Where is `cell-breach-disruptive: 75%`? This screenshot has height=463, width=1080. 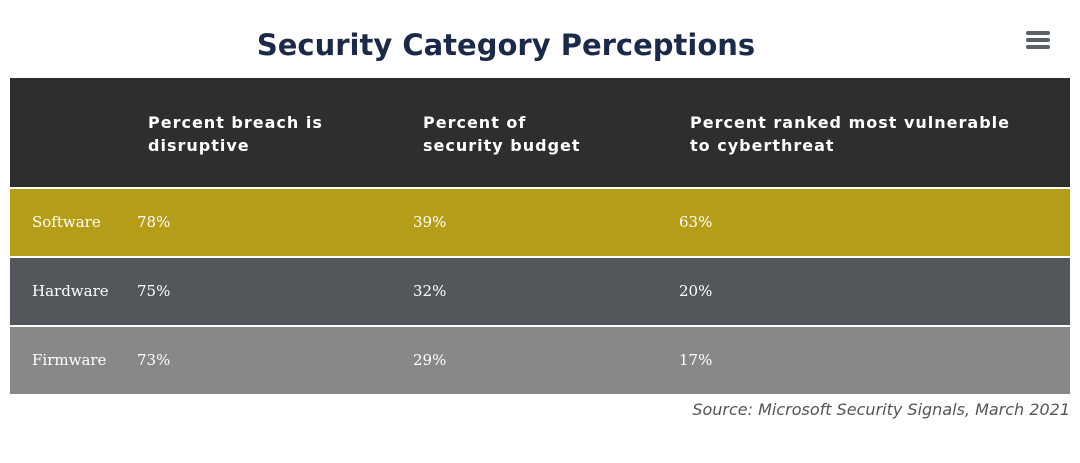 cell-breach-disruptive: 75% is located at coordinates (154, 291).